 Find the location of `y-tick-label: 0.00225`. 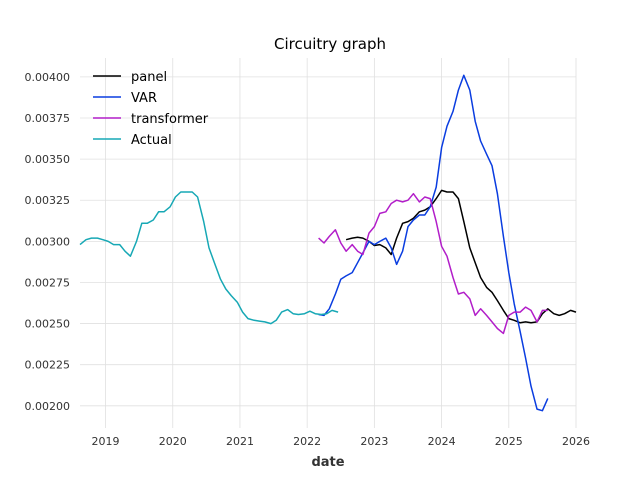

y-tick-label: 0.00225 is located at coordinates (48, 365).